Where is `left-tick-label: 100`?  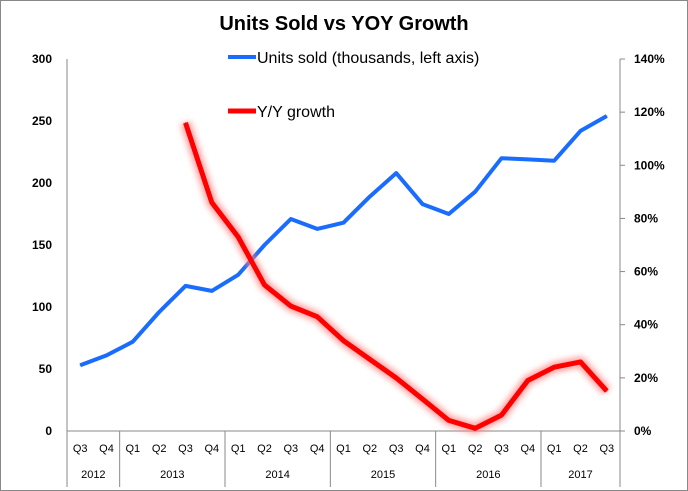
left-tick-label: 100 is located at coordinates (42, 307).